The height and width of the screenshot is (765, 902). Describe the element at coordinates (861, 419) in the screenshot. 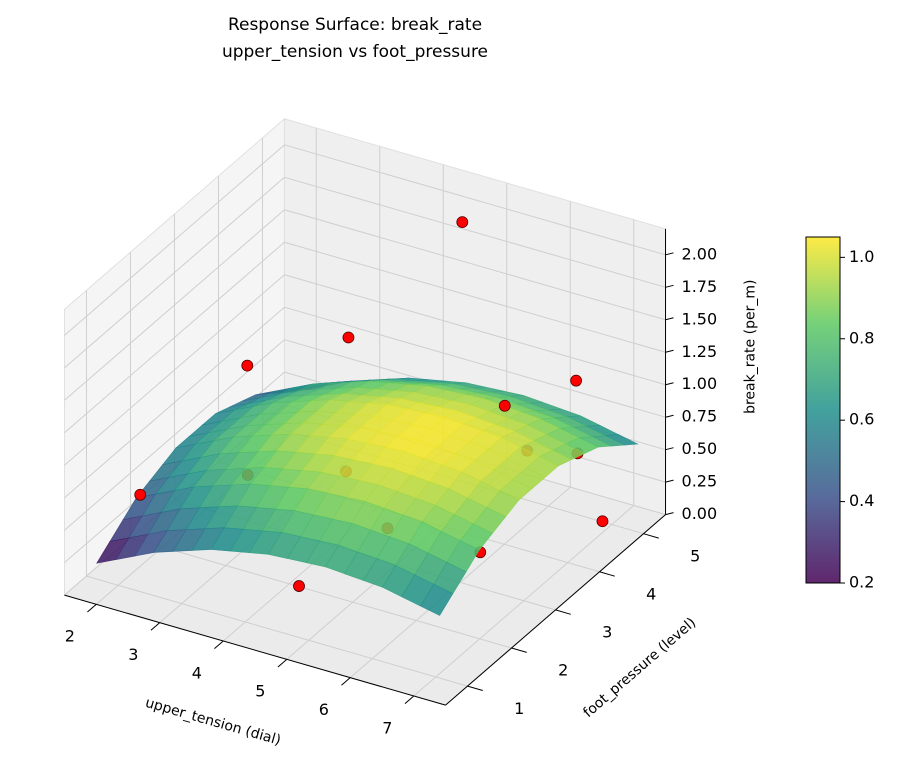

I see `colorbar-tick-label: 0.6` at that location.